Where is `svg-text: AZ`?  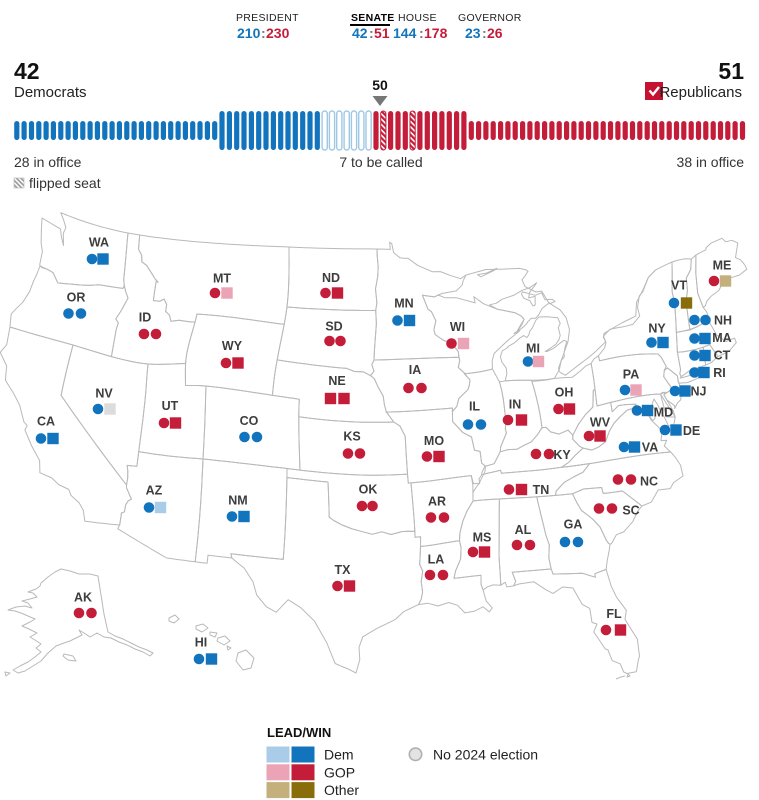
svg-text: AZ is located at coordinates (154, 491).